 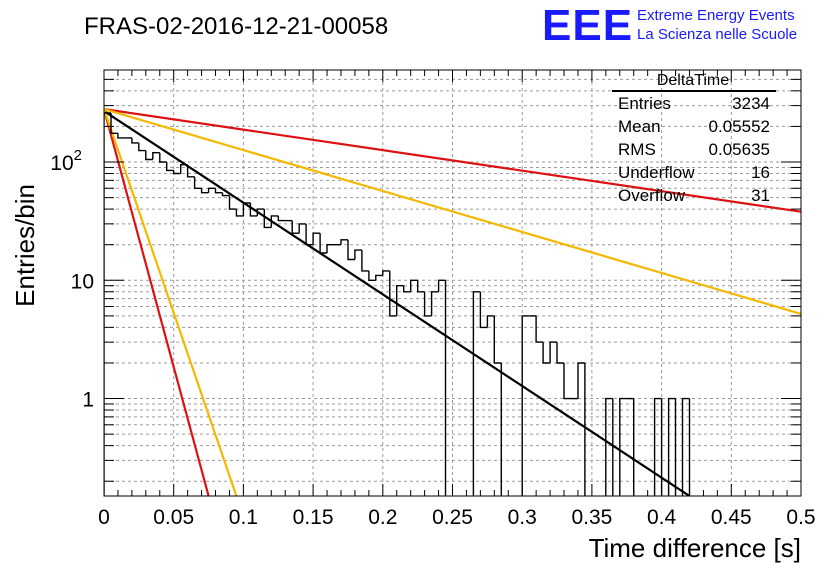 What do you see at coordinates (731, 517) in the screenshot?
I see `x-tick-label: 0.45` at bounding box center [731, 517].